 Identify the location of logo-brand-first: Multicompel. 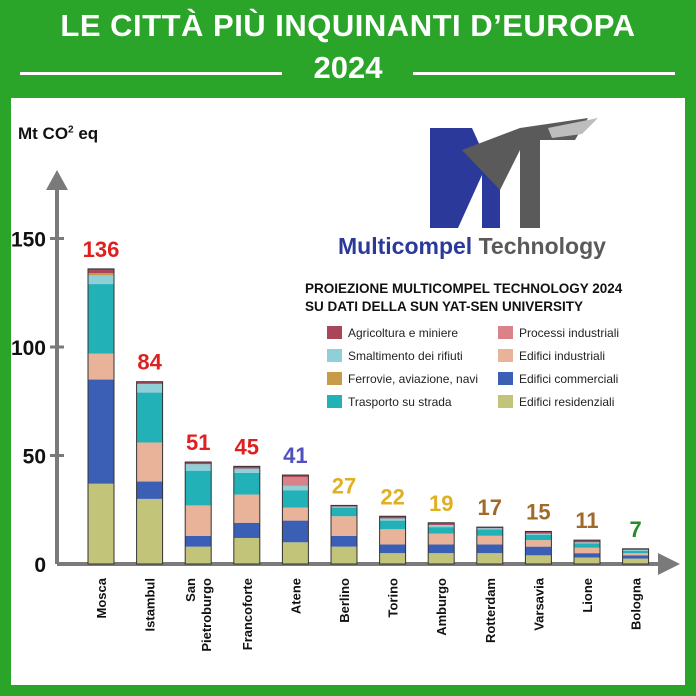
(405, 246).